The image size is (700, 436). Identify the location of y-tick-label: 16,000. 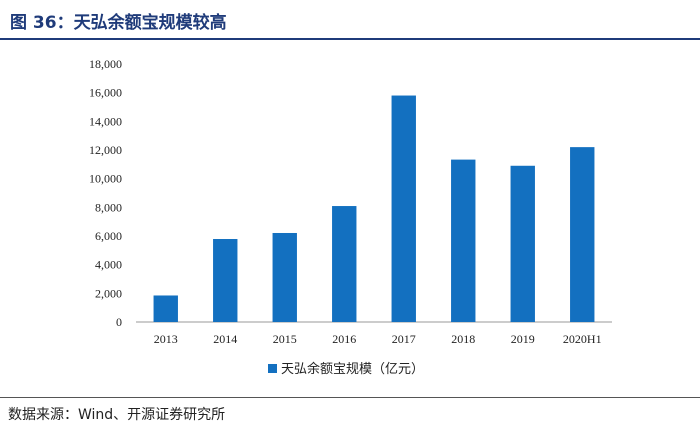
(105, 93).